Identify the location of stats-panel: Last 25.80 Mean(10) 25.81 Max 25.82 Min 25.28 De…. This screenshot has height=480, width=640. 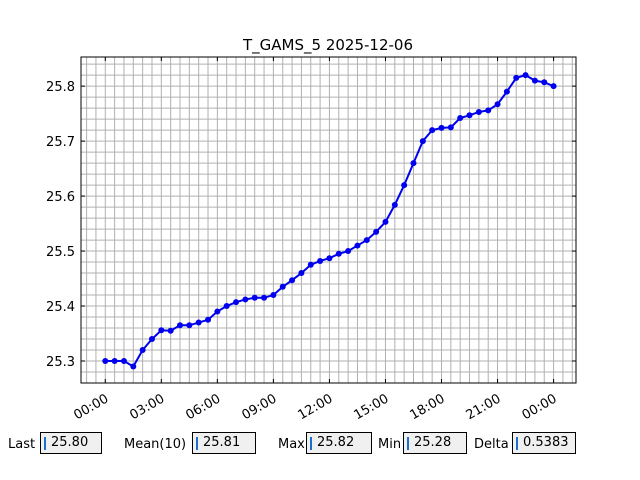
(320, 445).